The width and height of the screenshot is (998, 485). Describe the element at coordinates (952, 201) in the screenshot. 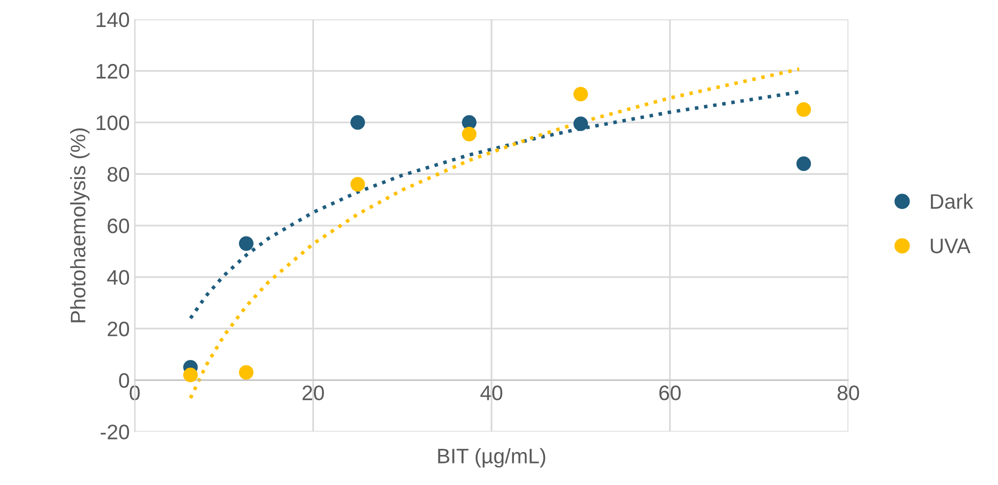

I see `legend-label: Dark` at that location.